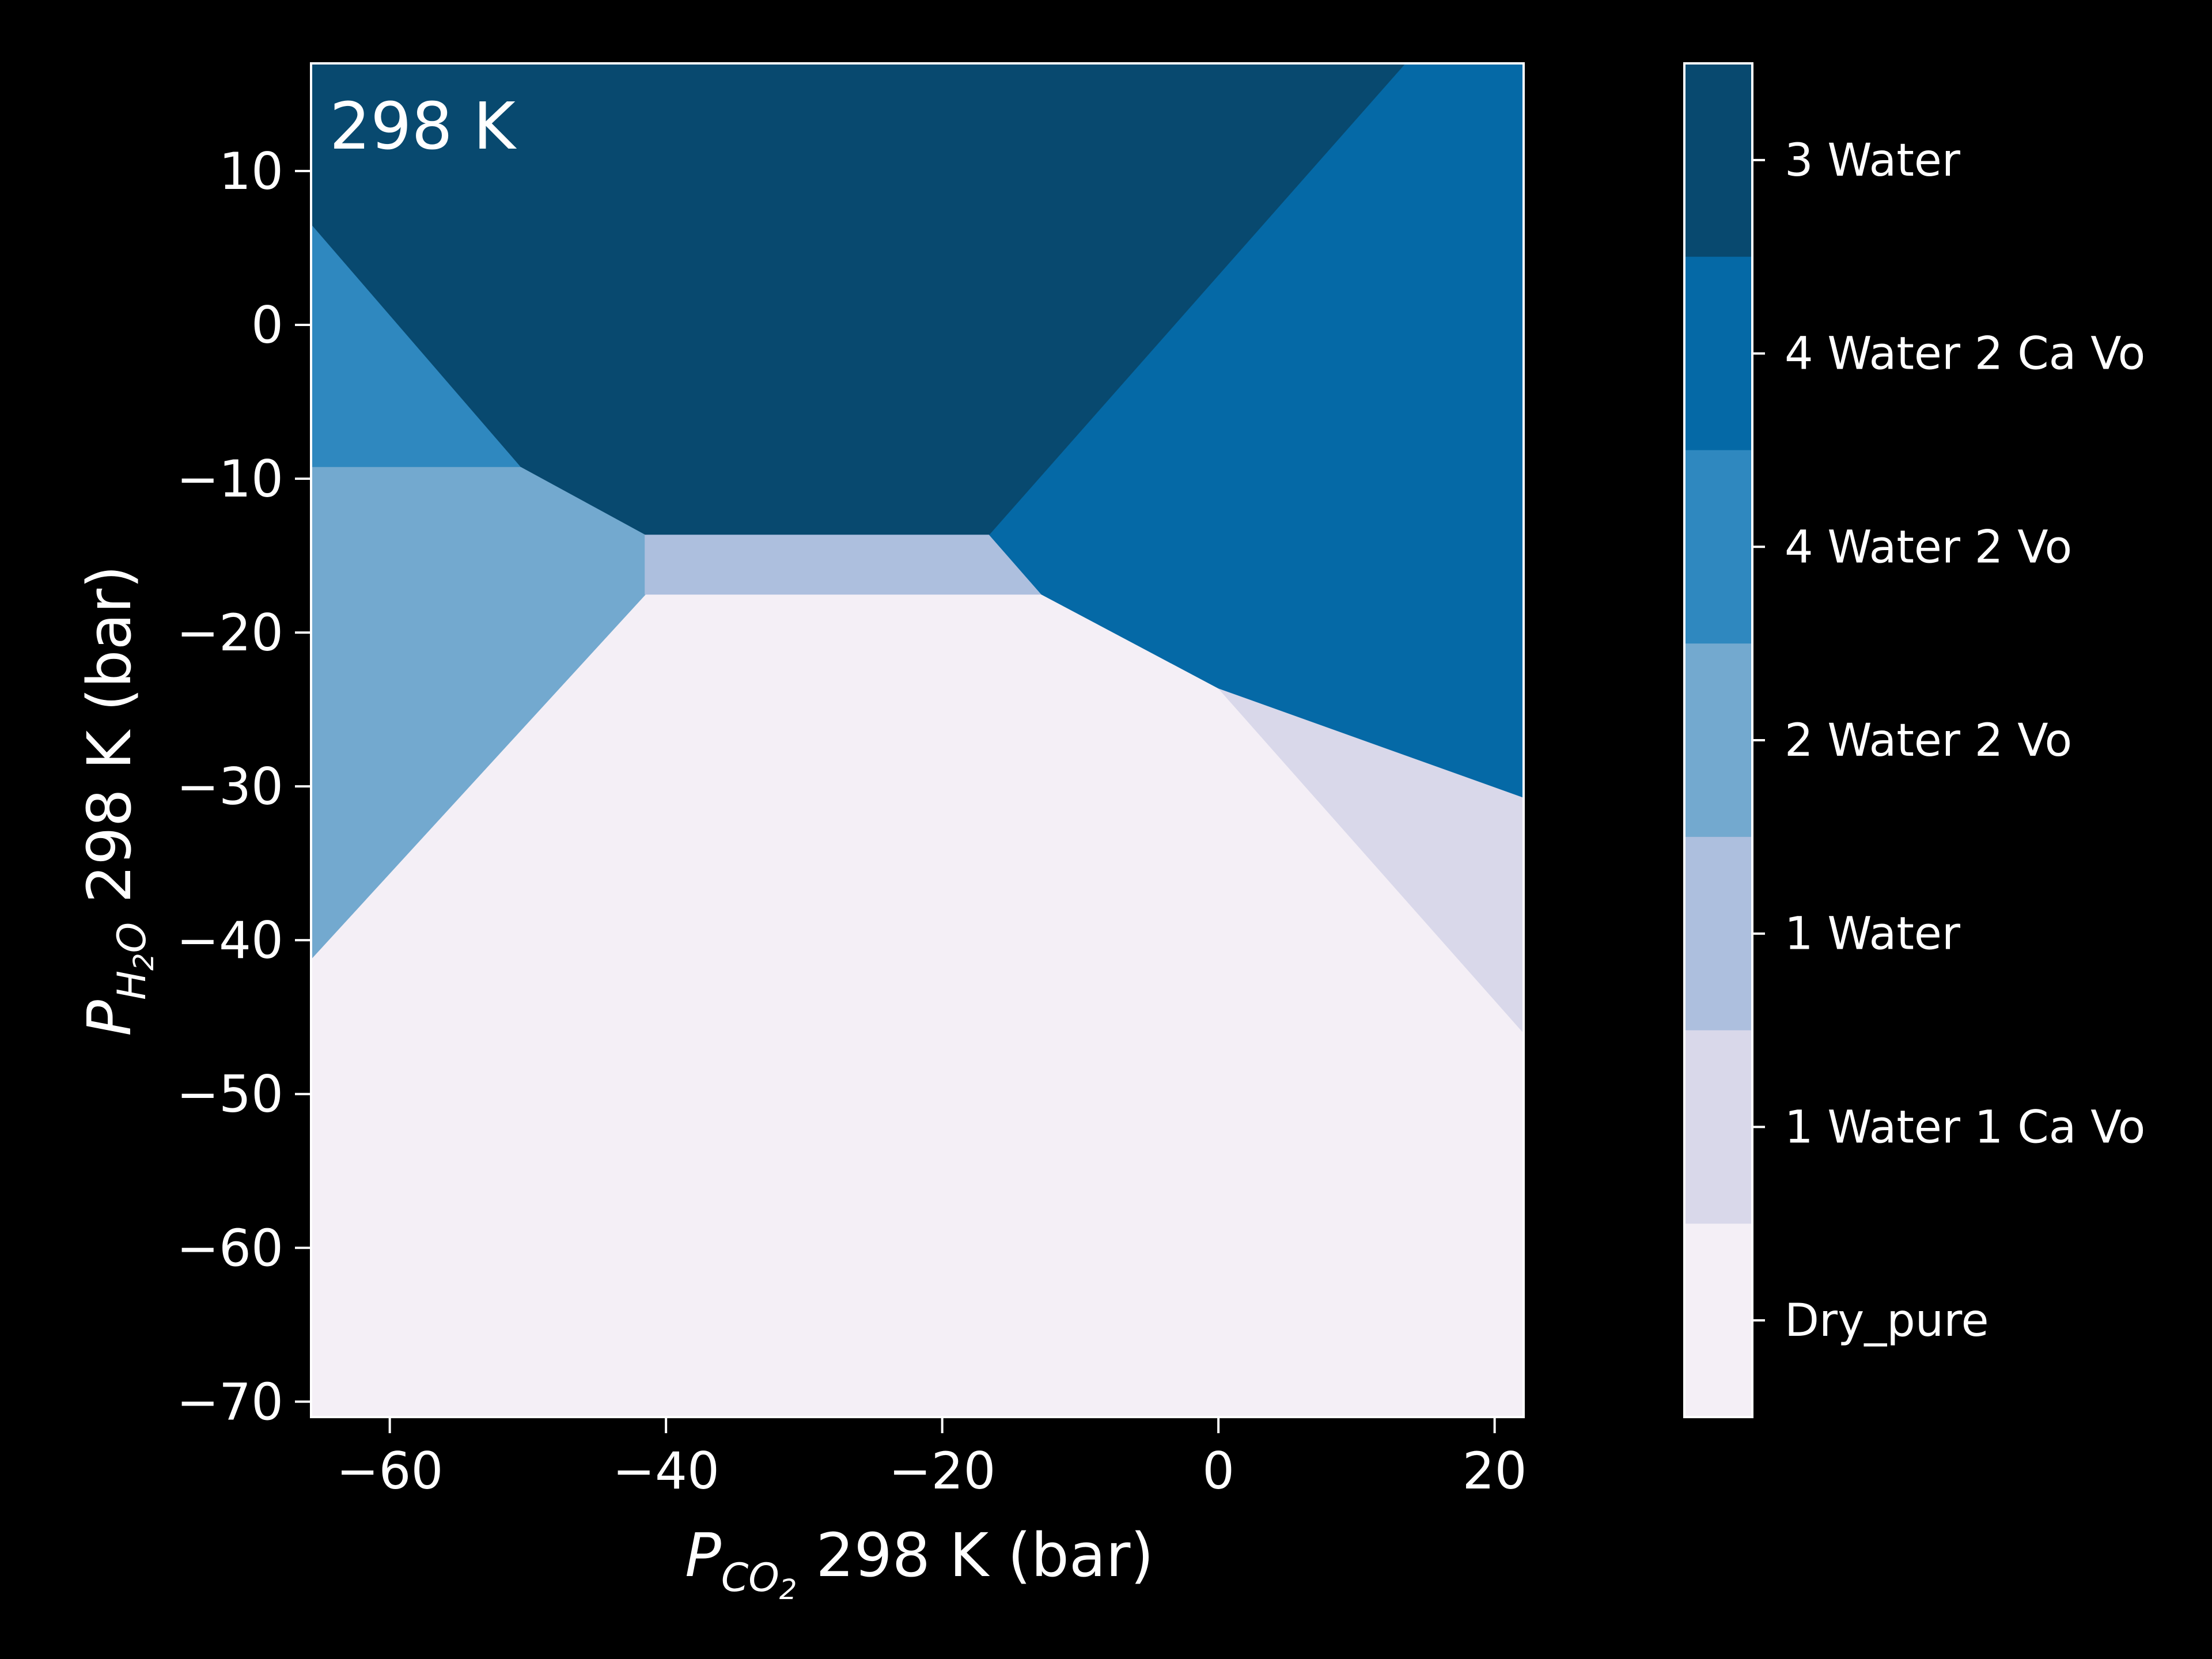 The width and height of the screenshot is (2212, 1659). I want to click on y-tick-label: −50, so click(229, 1094).